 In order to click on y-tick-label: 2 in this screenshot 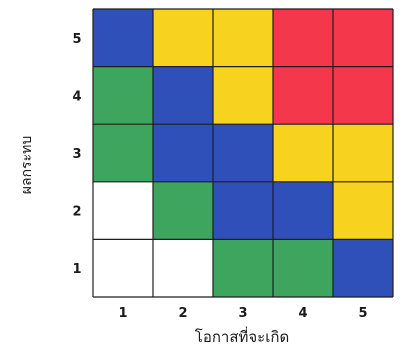, I will do `click(76, 212)`.